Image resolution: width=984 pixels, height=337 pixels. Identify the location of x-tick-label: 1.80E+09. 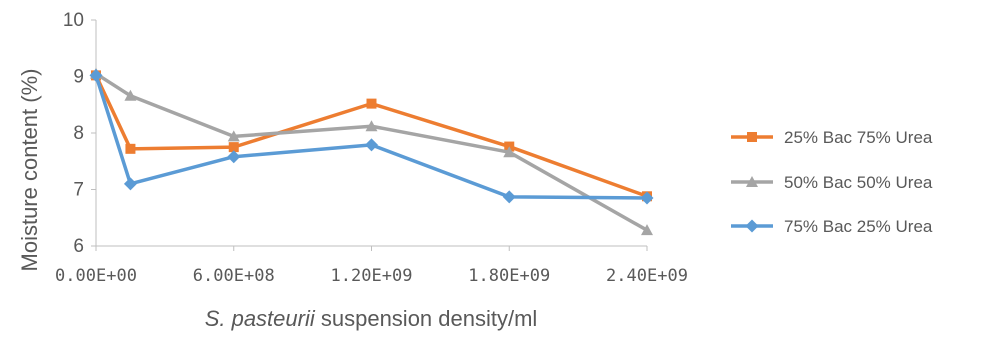
(509, 276).